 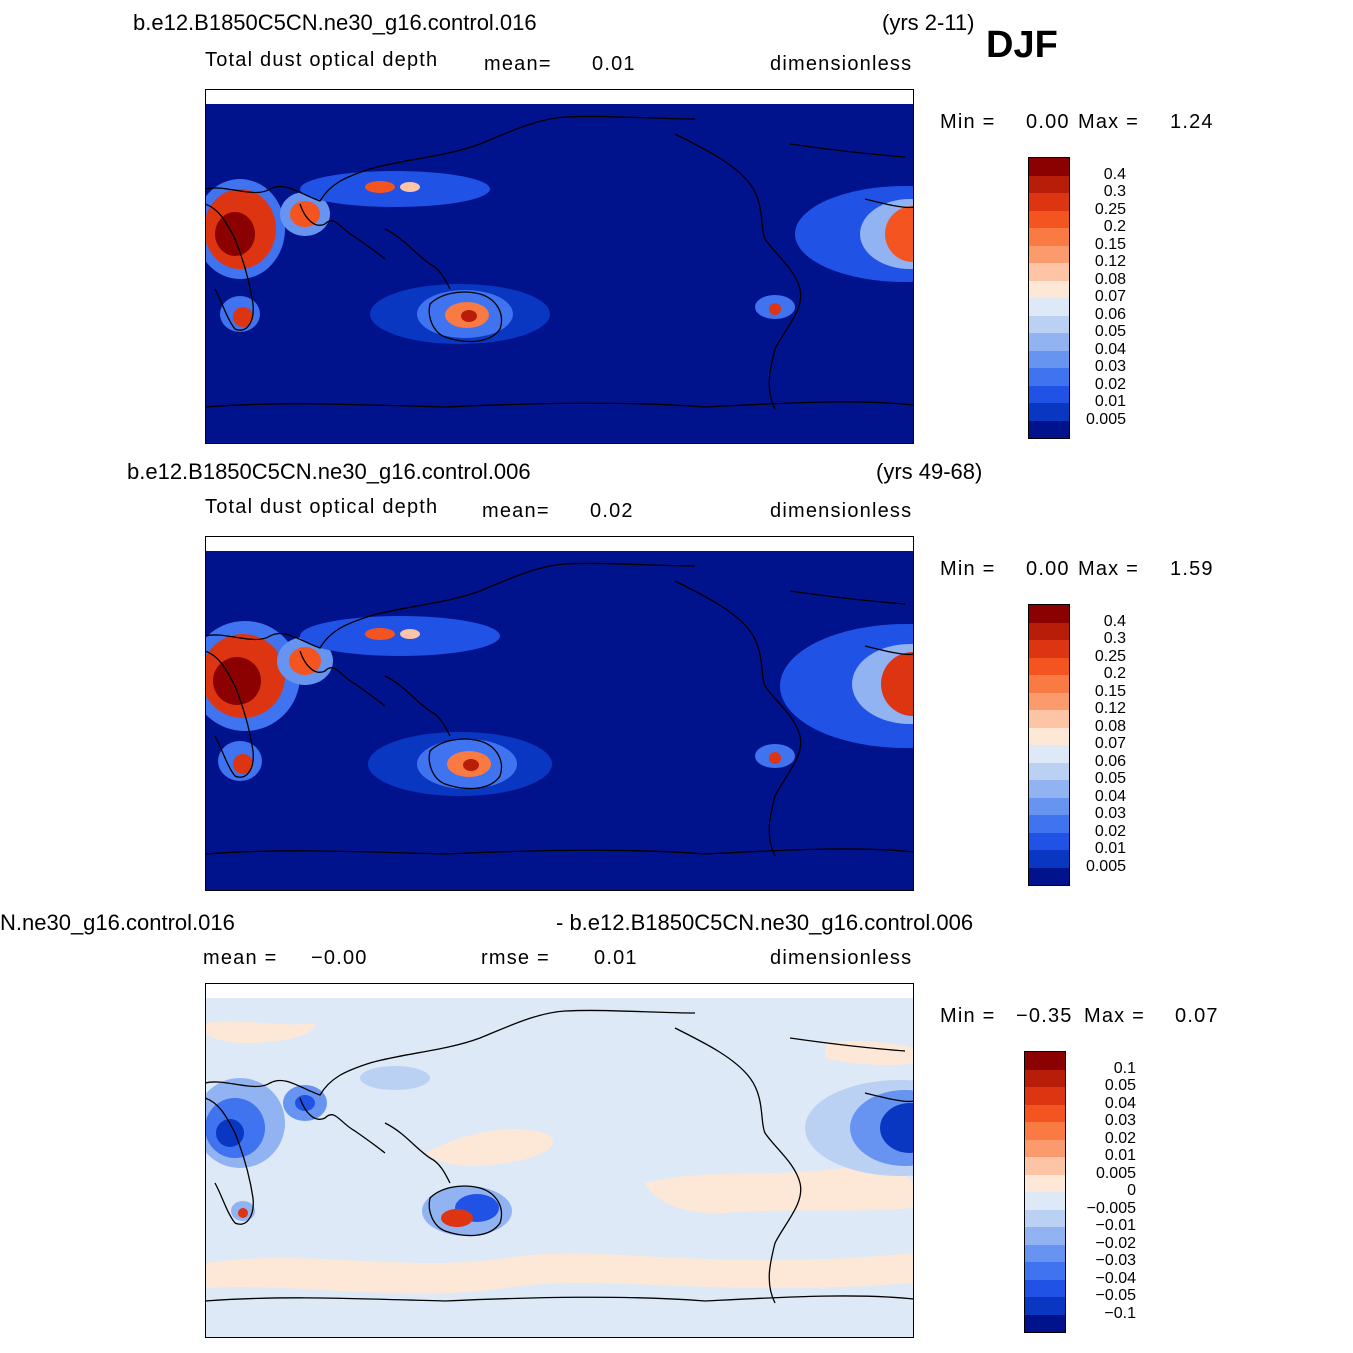 What do you see at coordinates (559, 257) in the screenshot?
I see `panel1-dust-field` at bounding box center [559, 257].